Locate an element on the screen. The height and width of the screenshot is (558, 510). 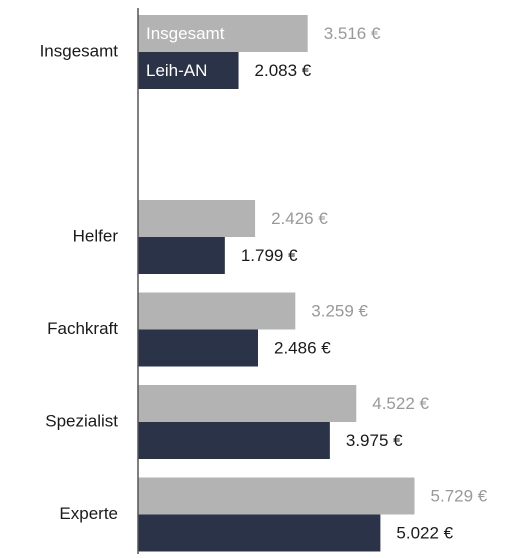
value-label: 2.083 € is located at coordinates (283, 70).